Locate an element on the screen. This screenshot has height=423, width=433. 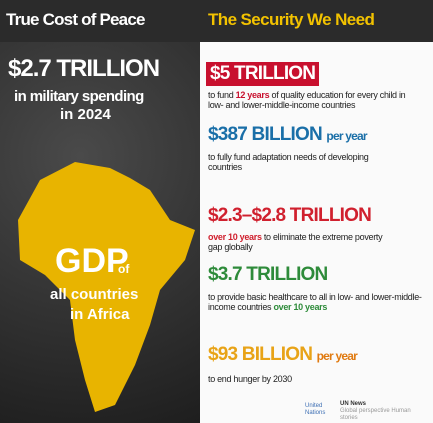
right-title: The Security We Need is located at coordinates (291, 19).